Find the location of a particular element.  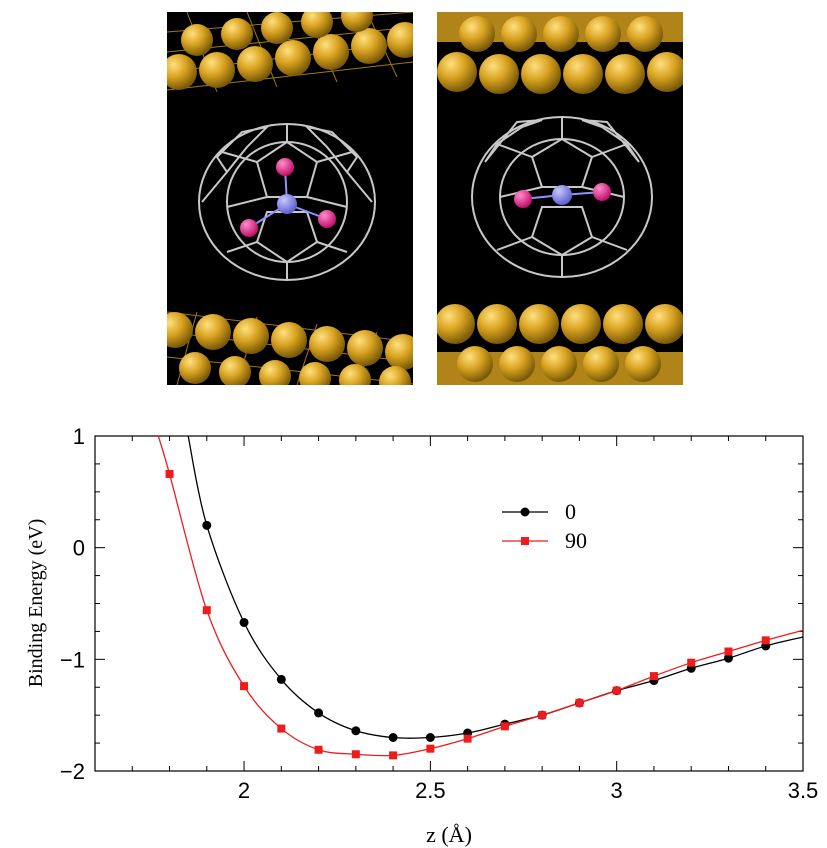

legend-label-0: 0 is located at coordinates (570, 511).